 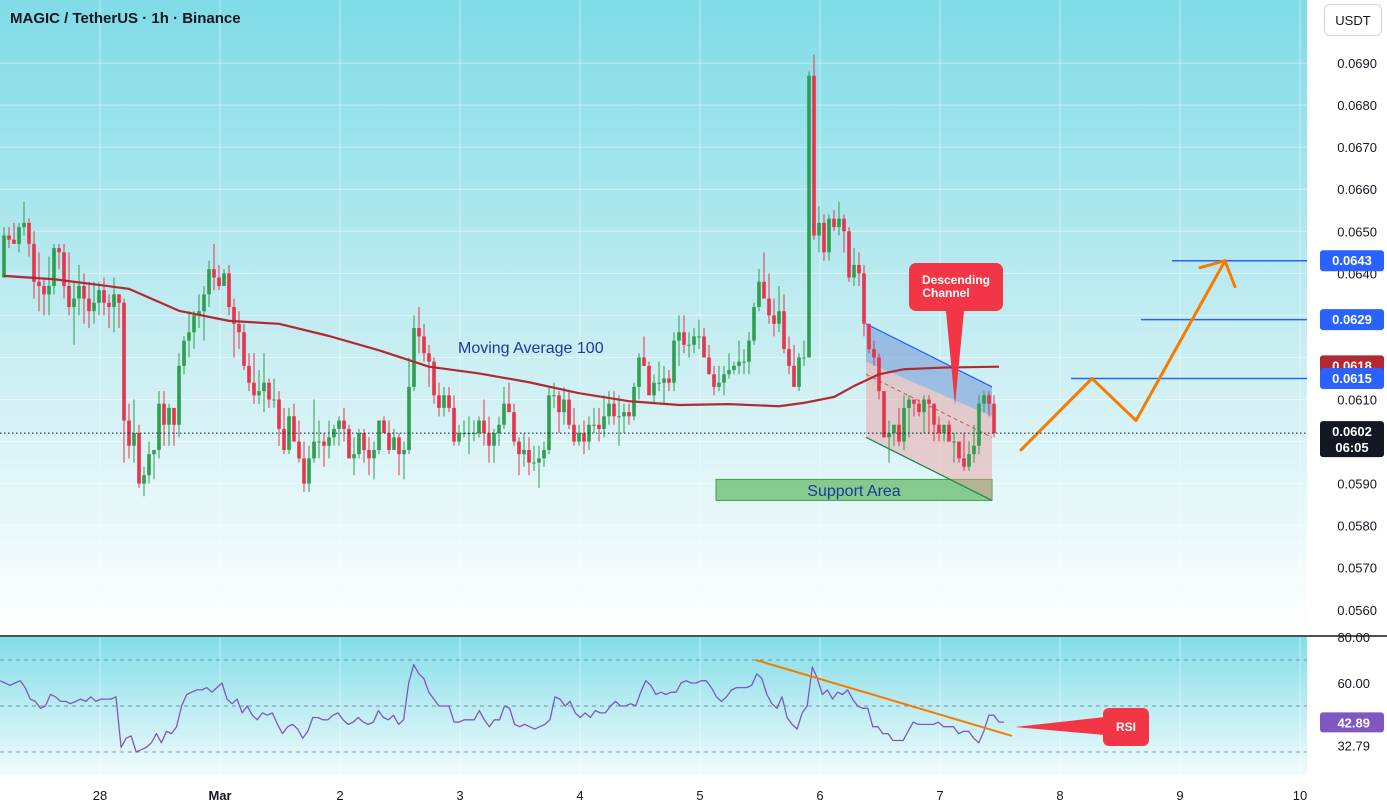 I want to click on time-axis-tick-label: 6, so click(x=819, y=795).